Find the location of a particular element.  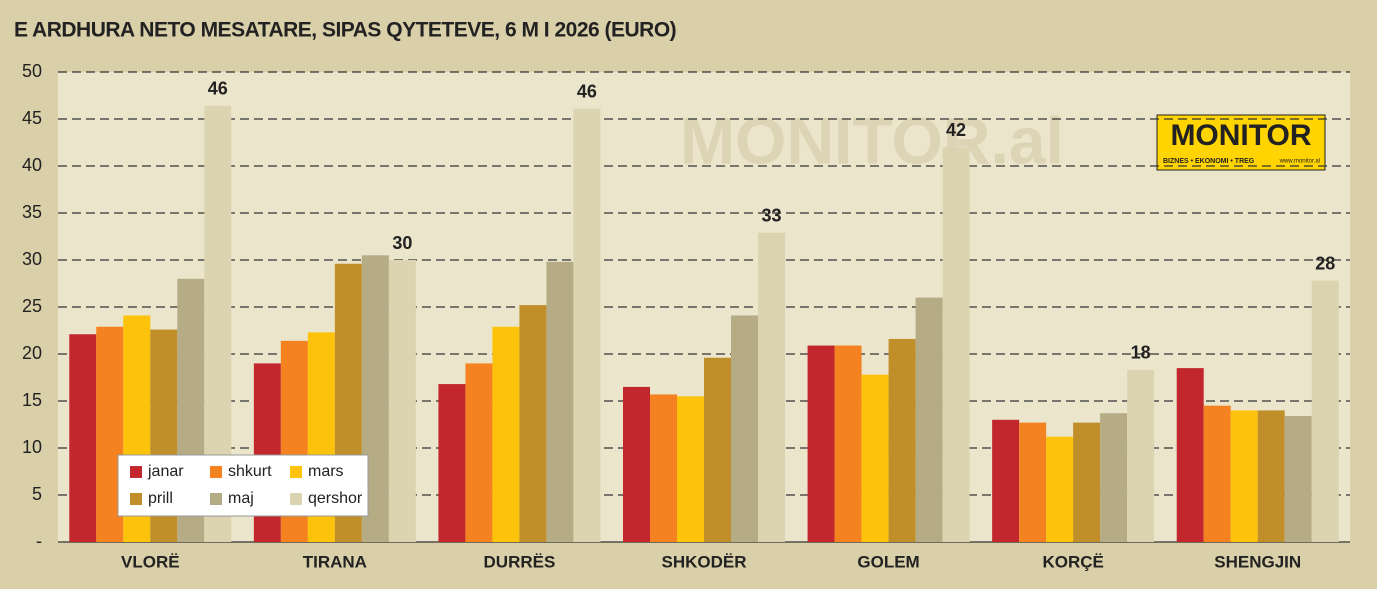

watermark: MONITOR.al is located at coordinates (872, 140).